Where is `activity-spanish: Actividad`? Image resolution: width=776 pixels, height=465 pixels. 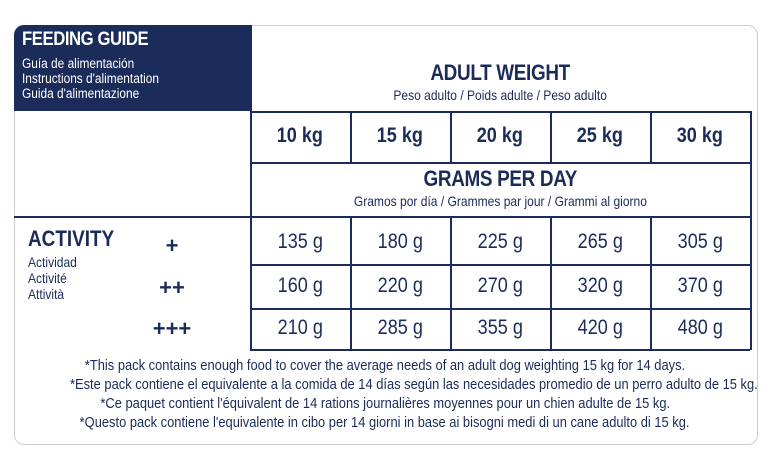 activity-spanish: Actividad is located at coordinates (52, 262).